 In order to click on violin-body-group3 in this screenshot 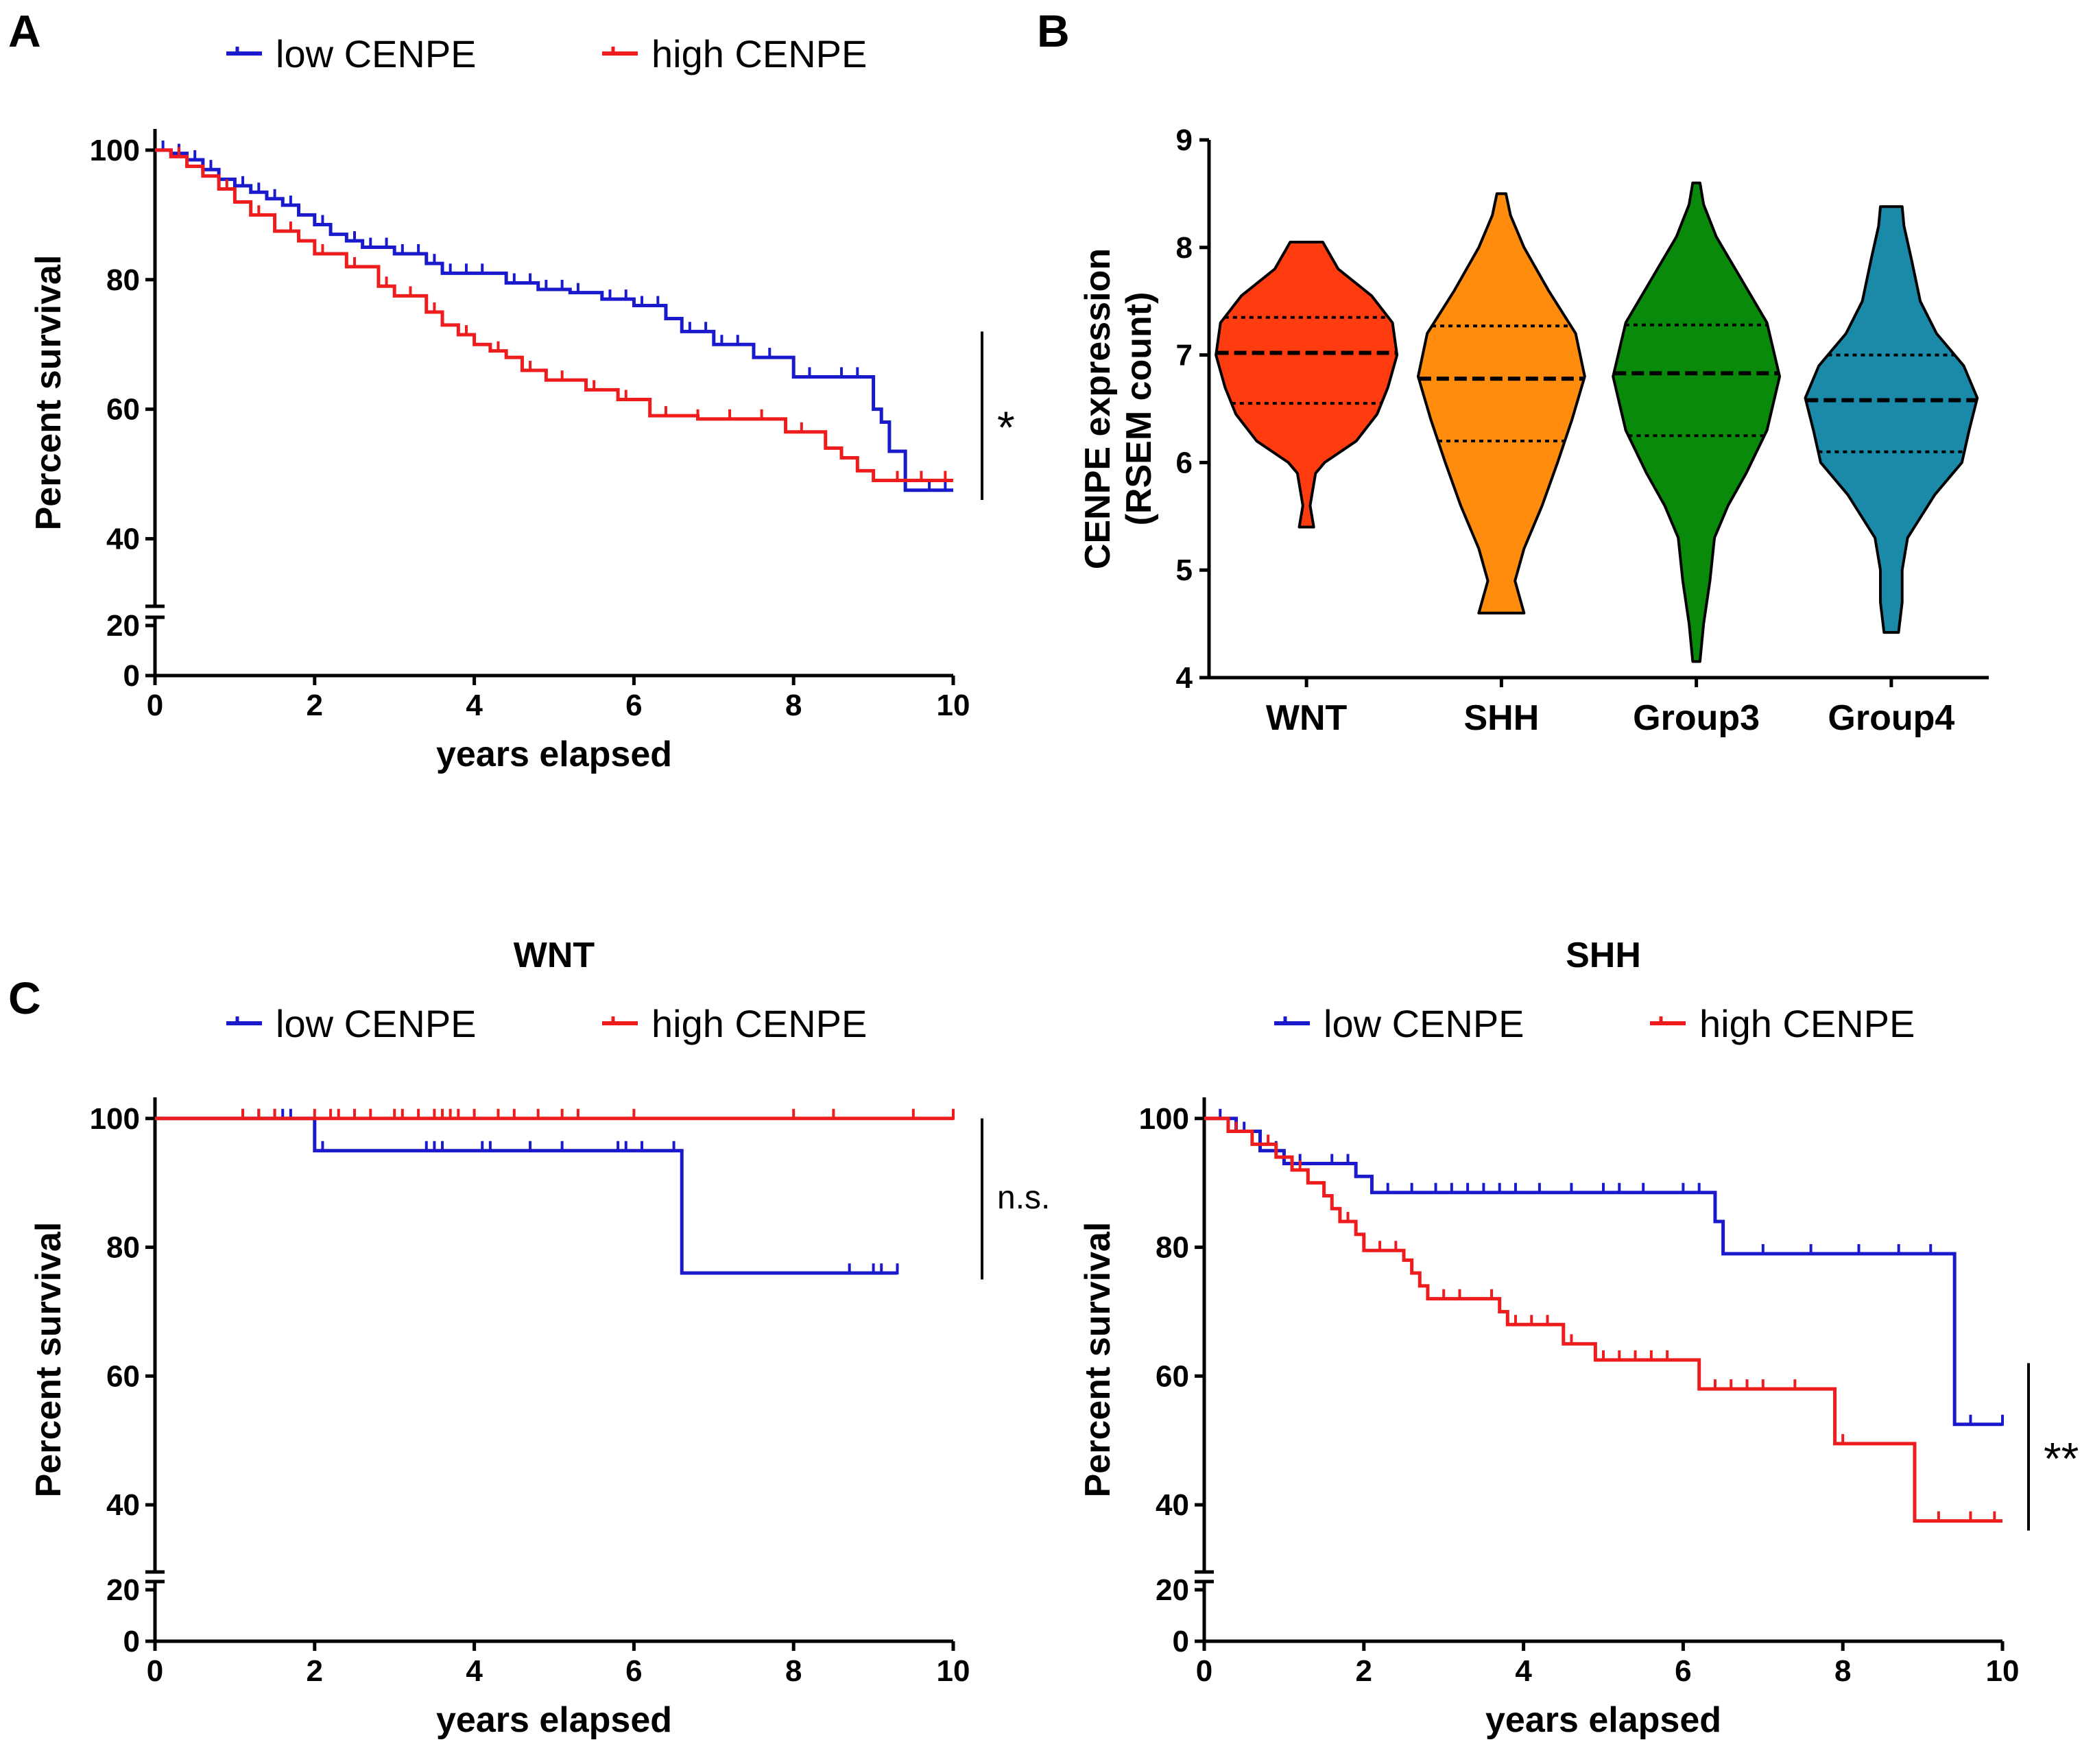, I will do `click(1697, 422)`.